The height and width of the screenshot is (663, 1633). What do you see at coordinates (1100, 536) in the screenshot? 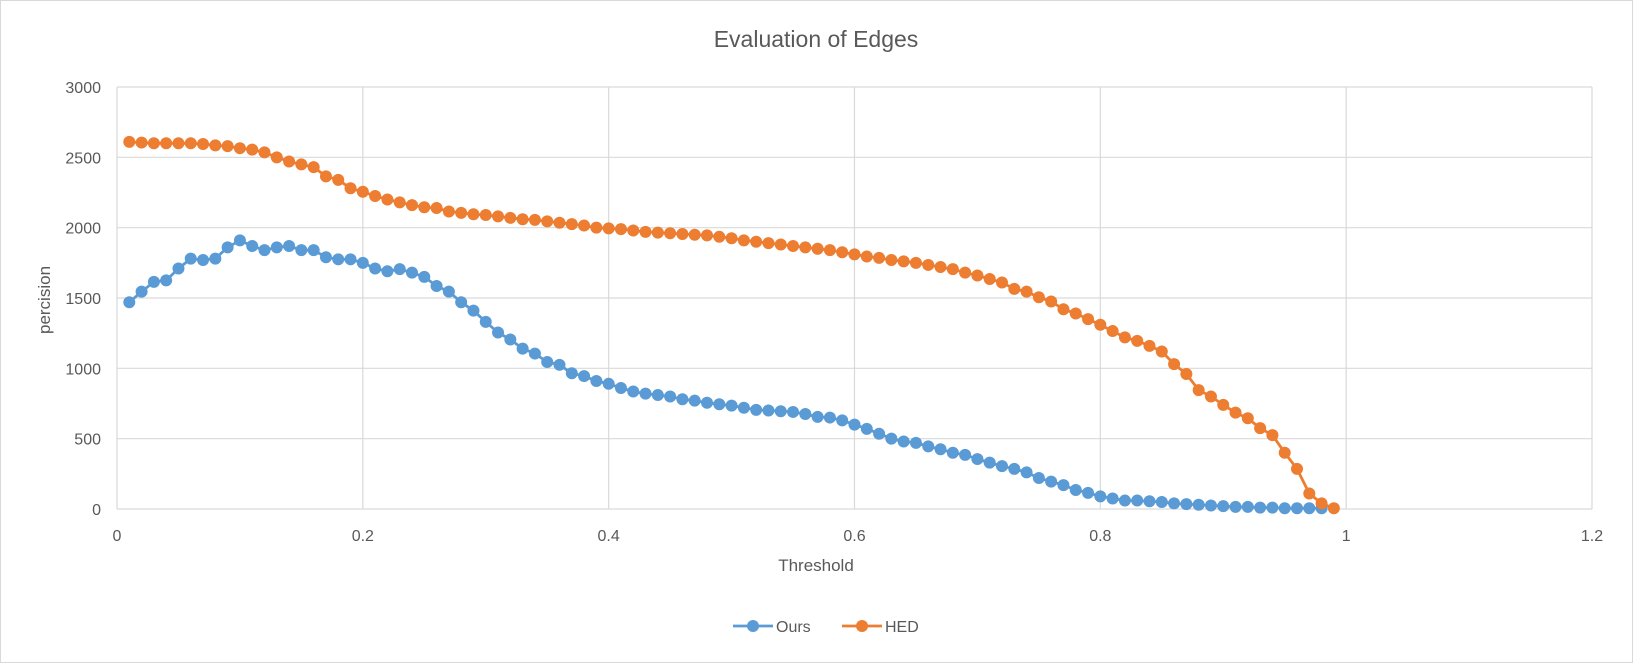
I see `x-tick-label: 0.8` at bounding box center [1100, 536].